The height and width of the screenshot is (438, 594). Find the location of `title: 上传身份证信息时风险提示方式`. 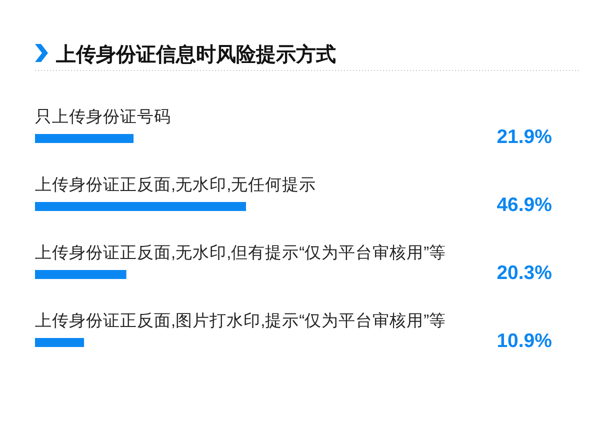

title: 上传身份证信息时风险提示方式 is located at coordinates (196, 55).